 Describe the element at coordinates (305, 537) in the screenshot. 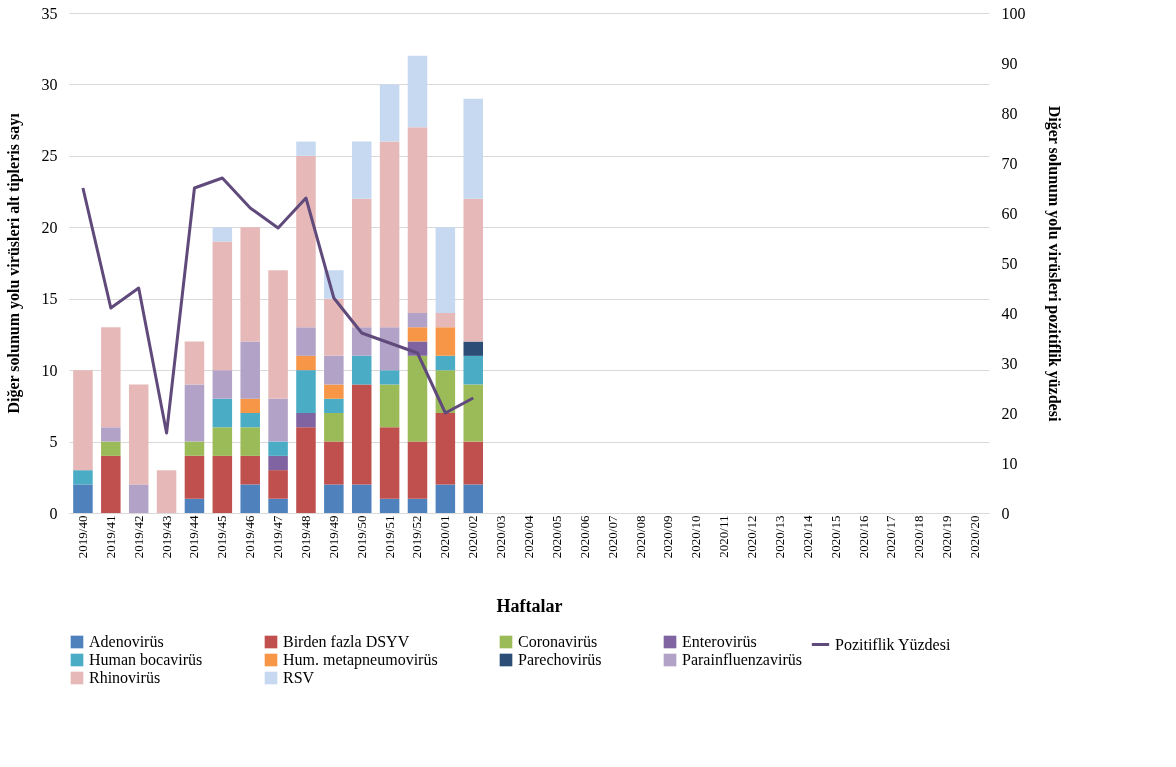

I see `x-tick-label: 2019/48` at that location.